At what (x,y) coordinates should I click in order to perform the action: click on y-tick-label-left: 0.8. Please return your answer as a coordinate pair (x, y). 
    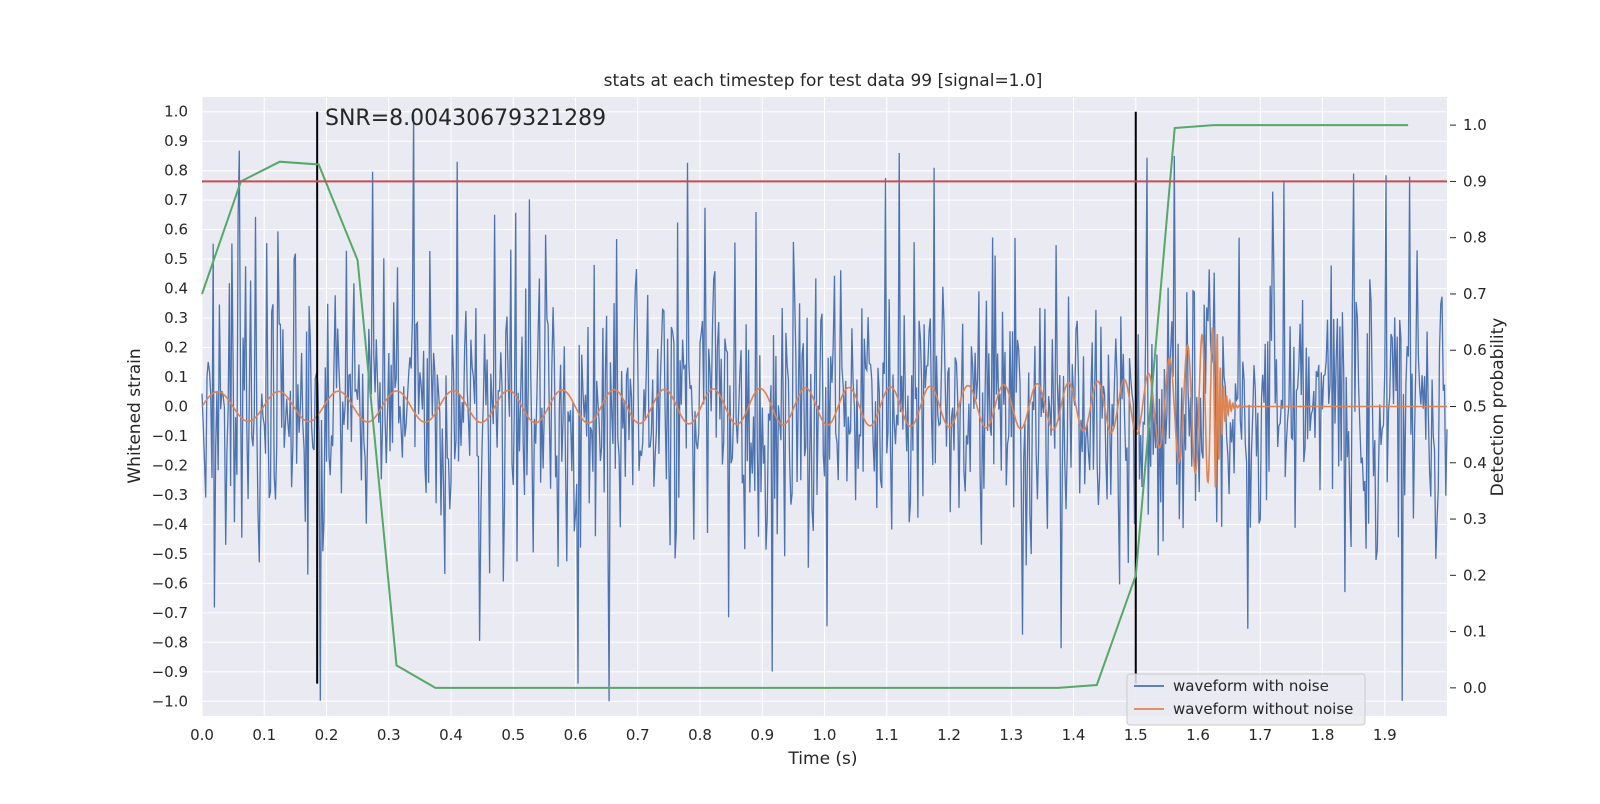
    Looking at the image, I should click on (176, 171).